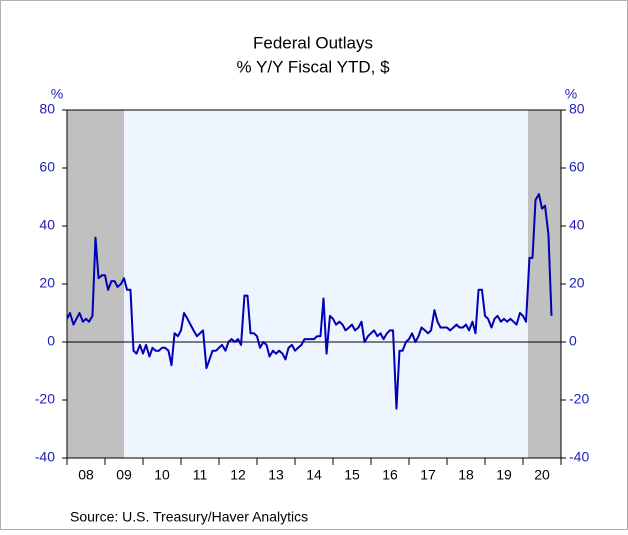 This screenshot has width=628, height=535. I want to click on y2-tick-label: -20, so click(579, 399).